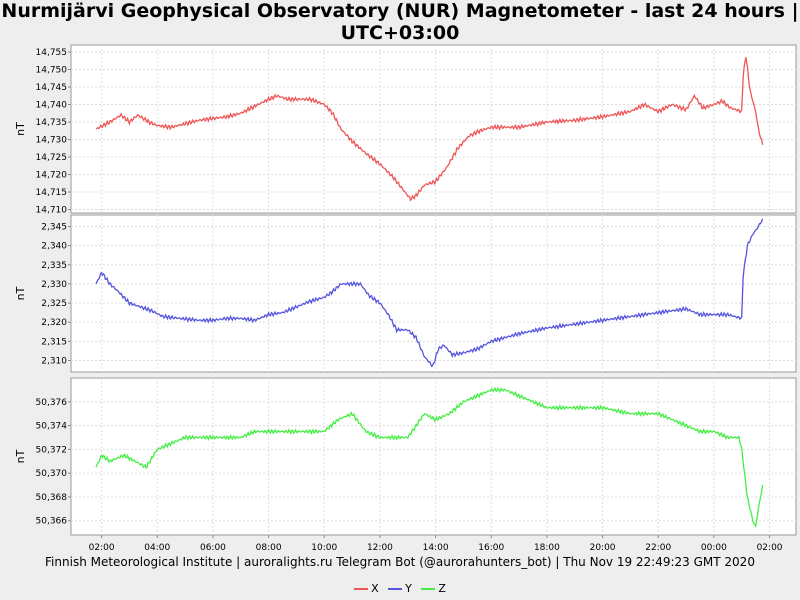 The height and width of the screenshot is (600, 800). Describe the element at coordinates (52, 450) in the screenshot. I see `y-tick-label-z: 50,372` at that location.